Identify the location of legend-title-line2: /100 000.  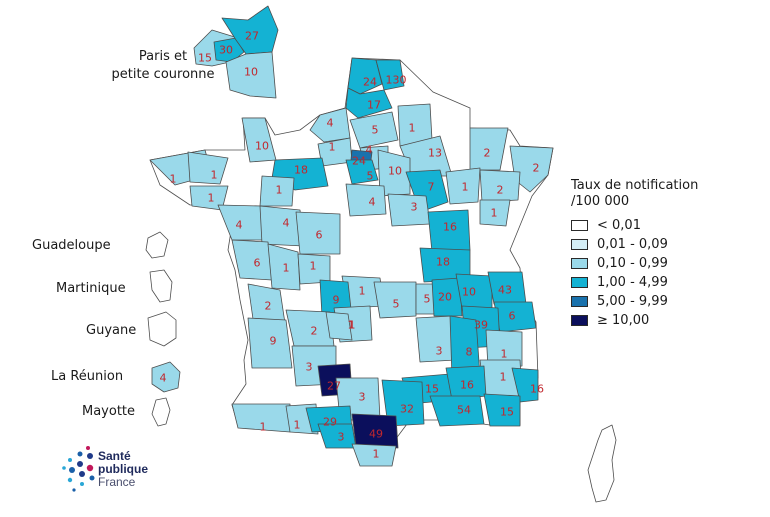
(600, 201).